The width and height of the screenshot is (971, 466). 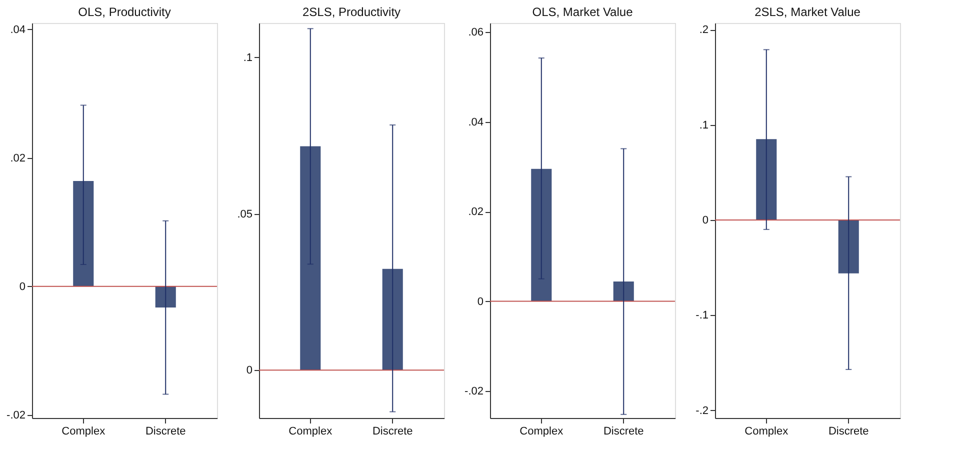 What do you see at coordinates (124, 12) in the screenshot?
I see `chart-title: OLS, Productivity` at bounding box center [124, 12].